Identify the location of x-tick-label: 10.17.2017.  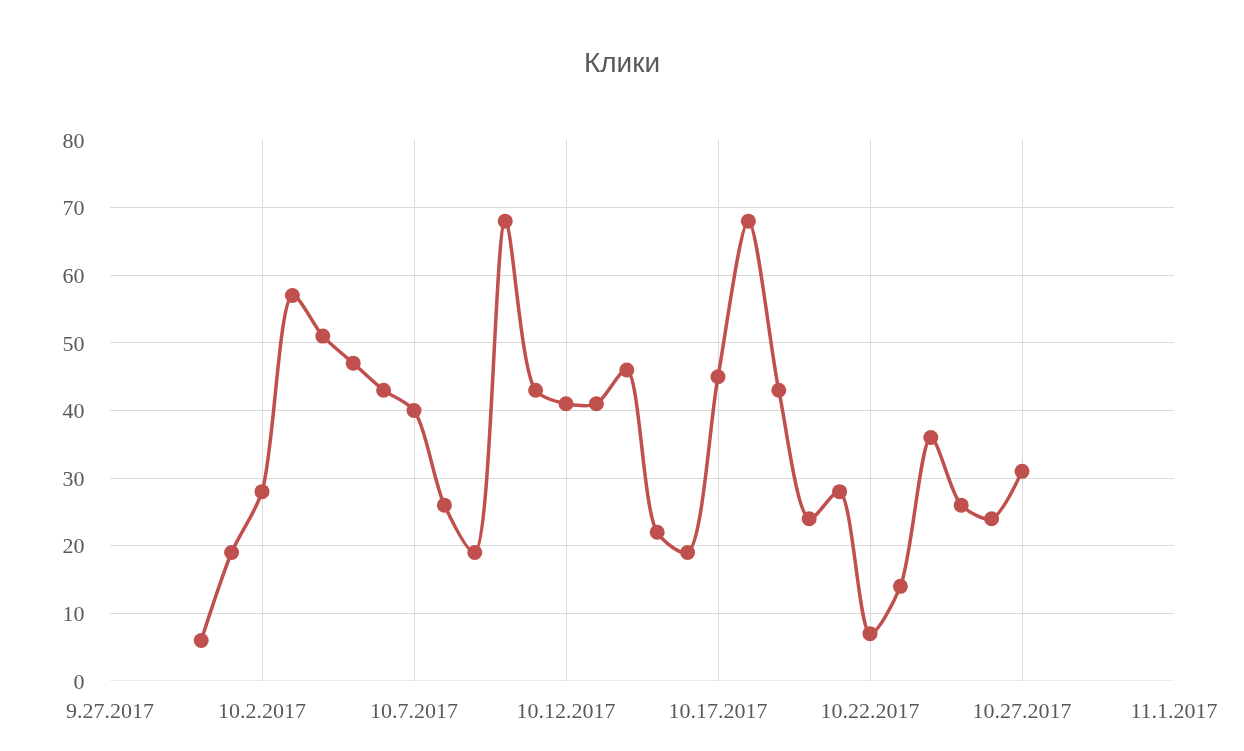
(718, 711).